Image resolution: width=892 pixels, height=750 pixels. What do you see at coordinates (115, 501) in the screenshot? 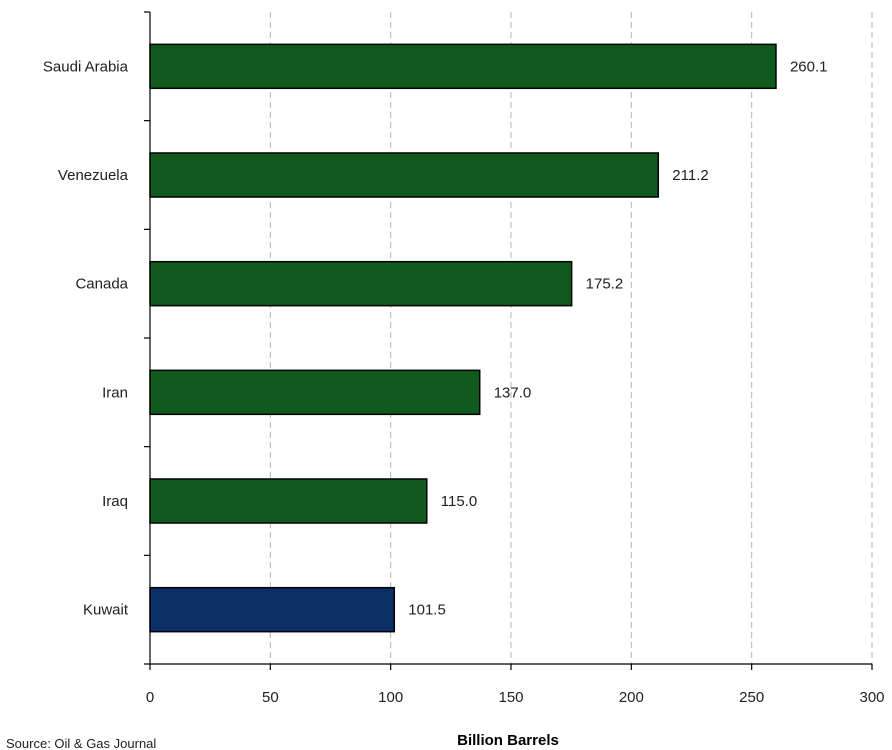
I see `category-label: Iraq` at bounding box center [115, 501].